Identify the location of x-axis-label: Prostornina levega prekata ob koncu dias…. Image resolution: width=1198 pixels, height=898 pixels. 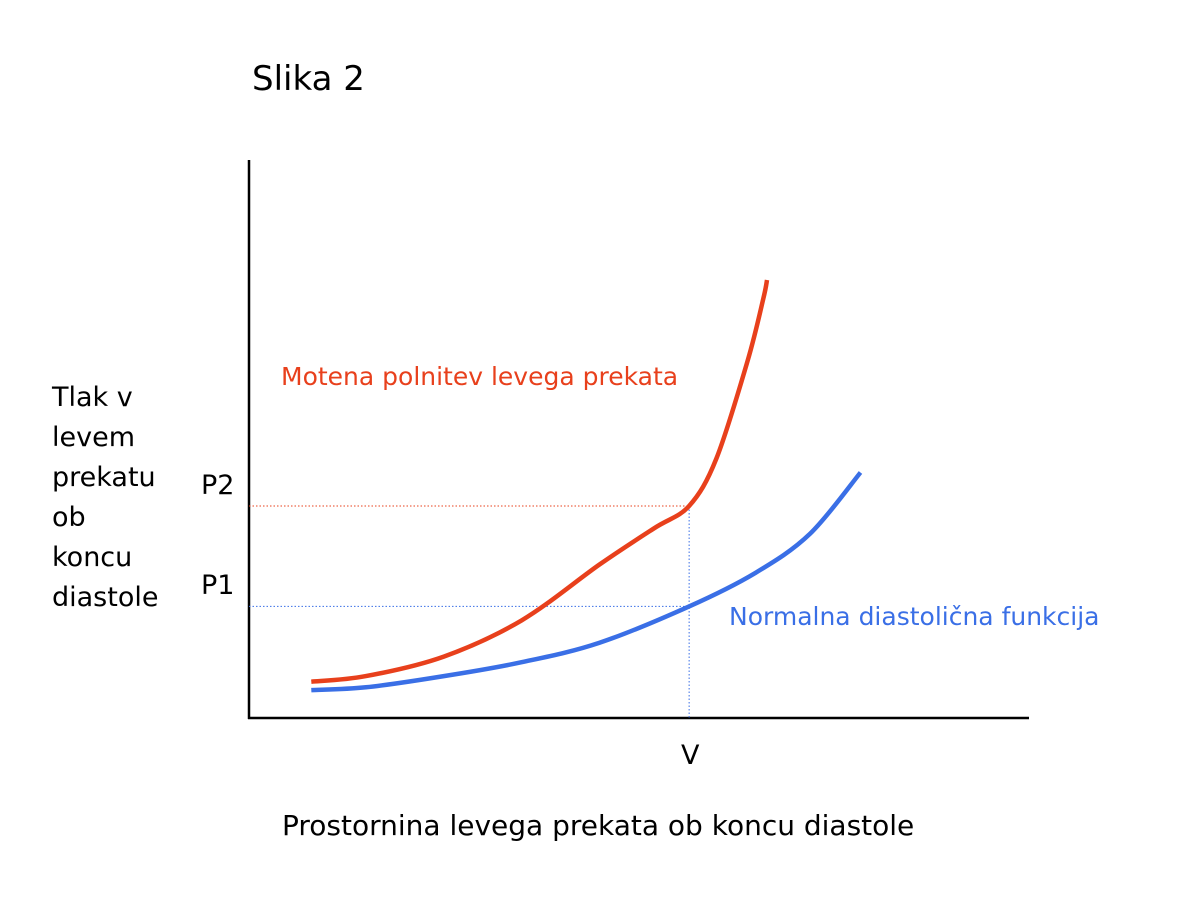
(598, 825).